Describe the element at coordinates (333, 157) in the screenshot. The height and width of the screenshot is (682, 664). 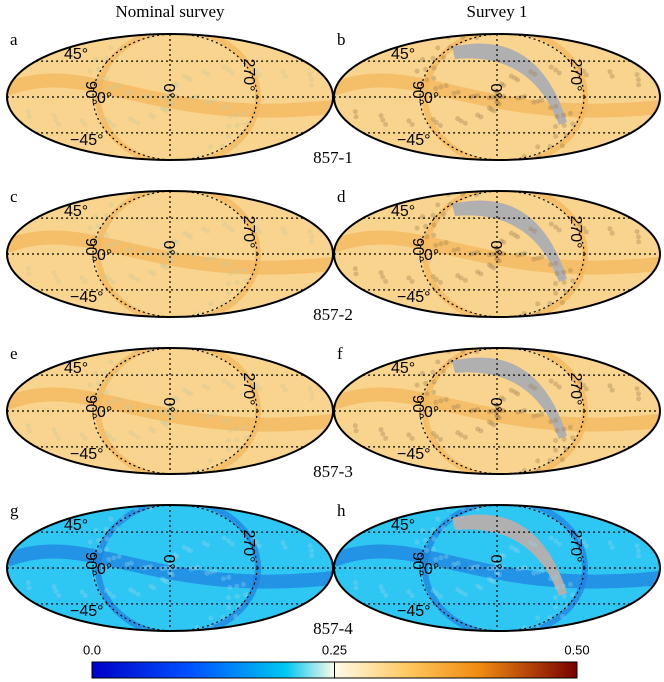
I see `detector-label: 857-1` at that location.